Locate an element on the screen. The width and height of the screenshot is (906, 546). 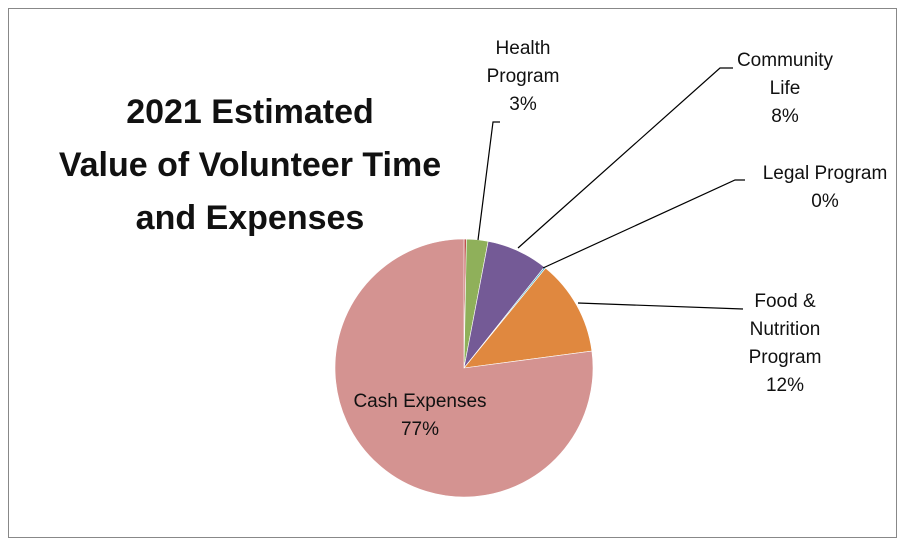
leader-lines is located at coordinates (611, 188).